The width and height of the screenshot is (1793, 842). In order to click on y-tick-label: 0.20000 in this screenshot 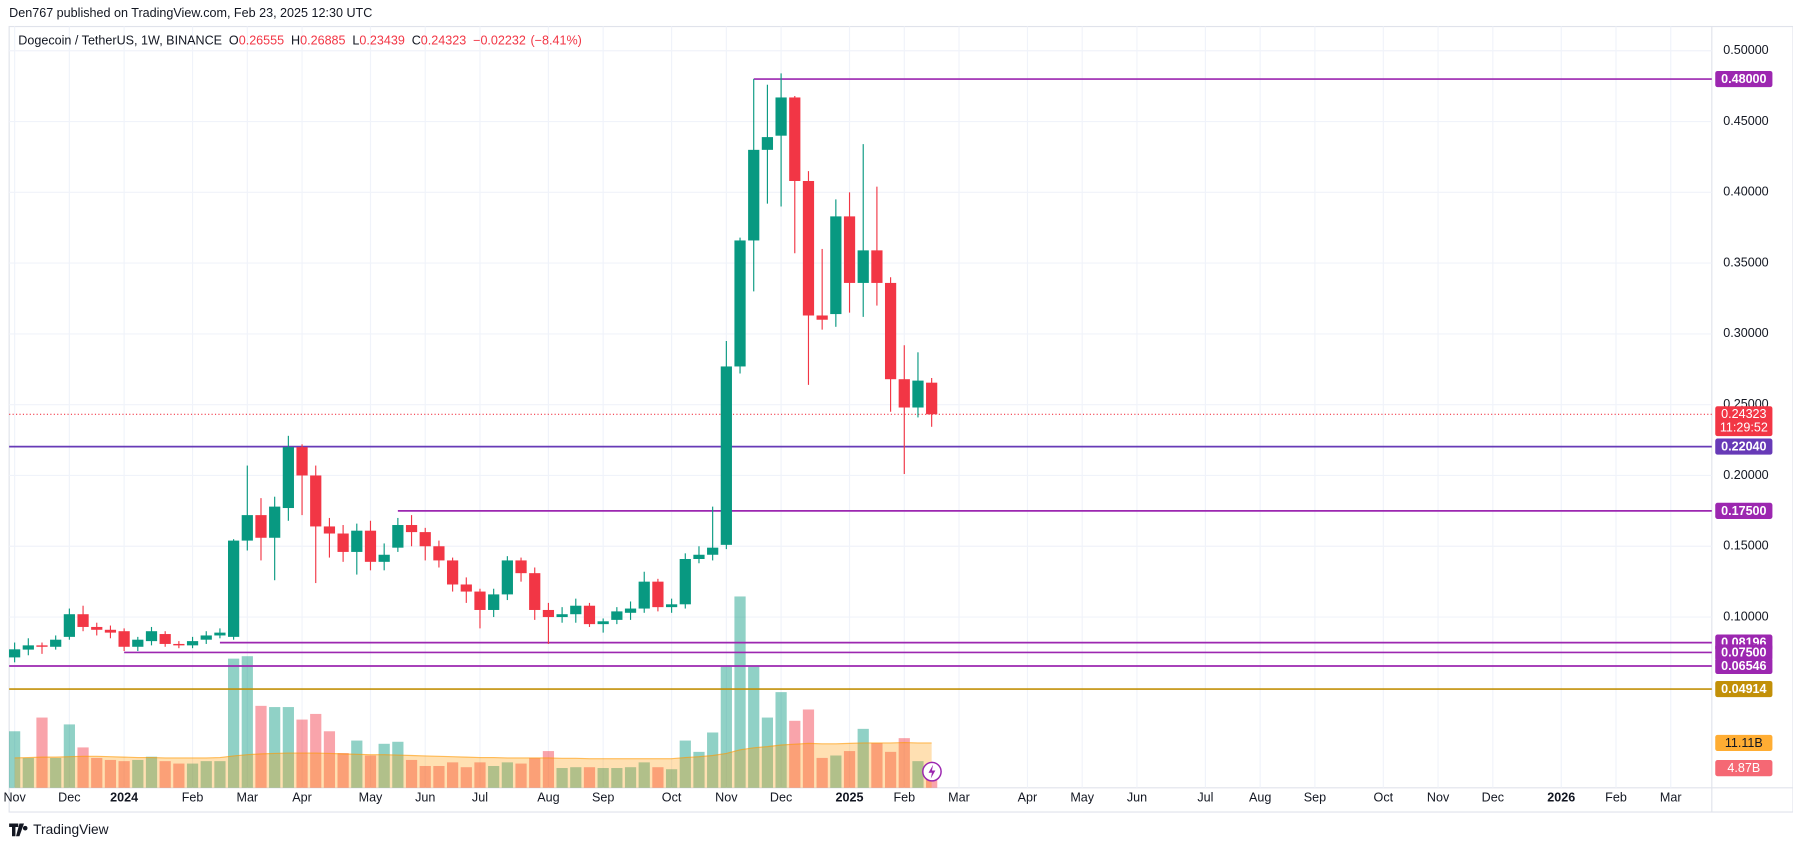, I will do `click(1745, 475)`.